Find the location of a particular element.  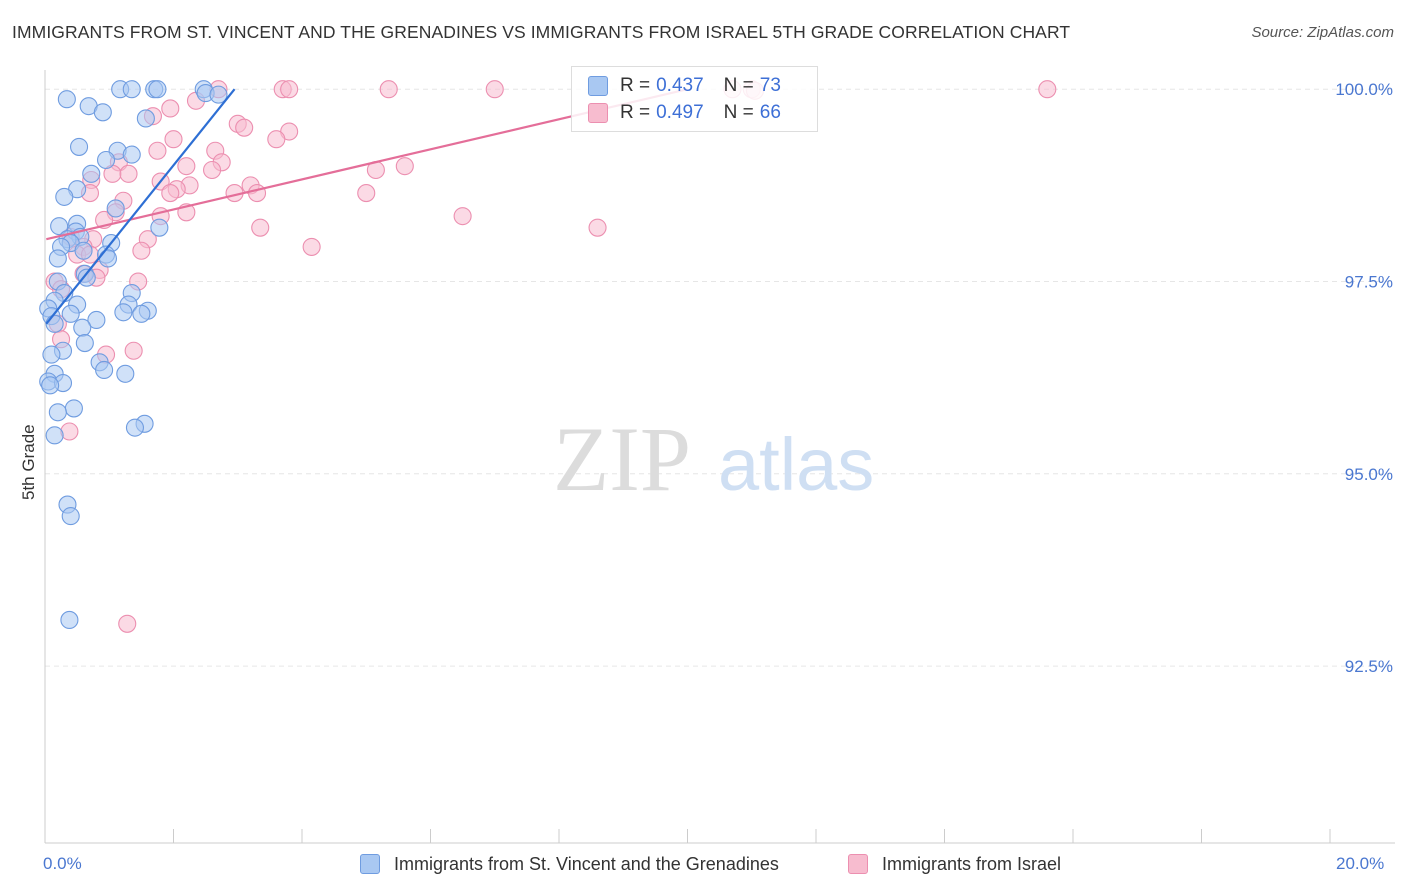

y-tick-label: 92.5% is located at coordinates (1369, 666).